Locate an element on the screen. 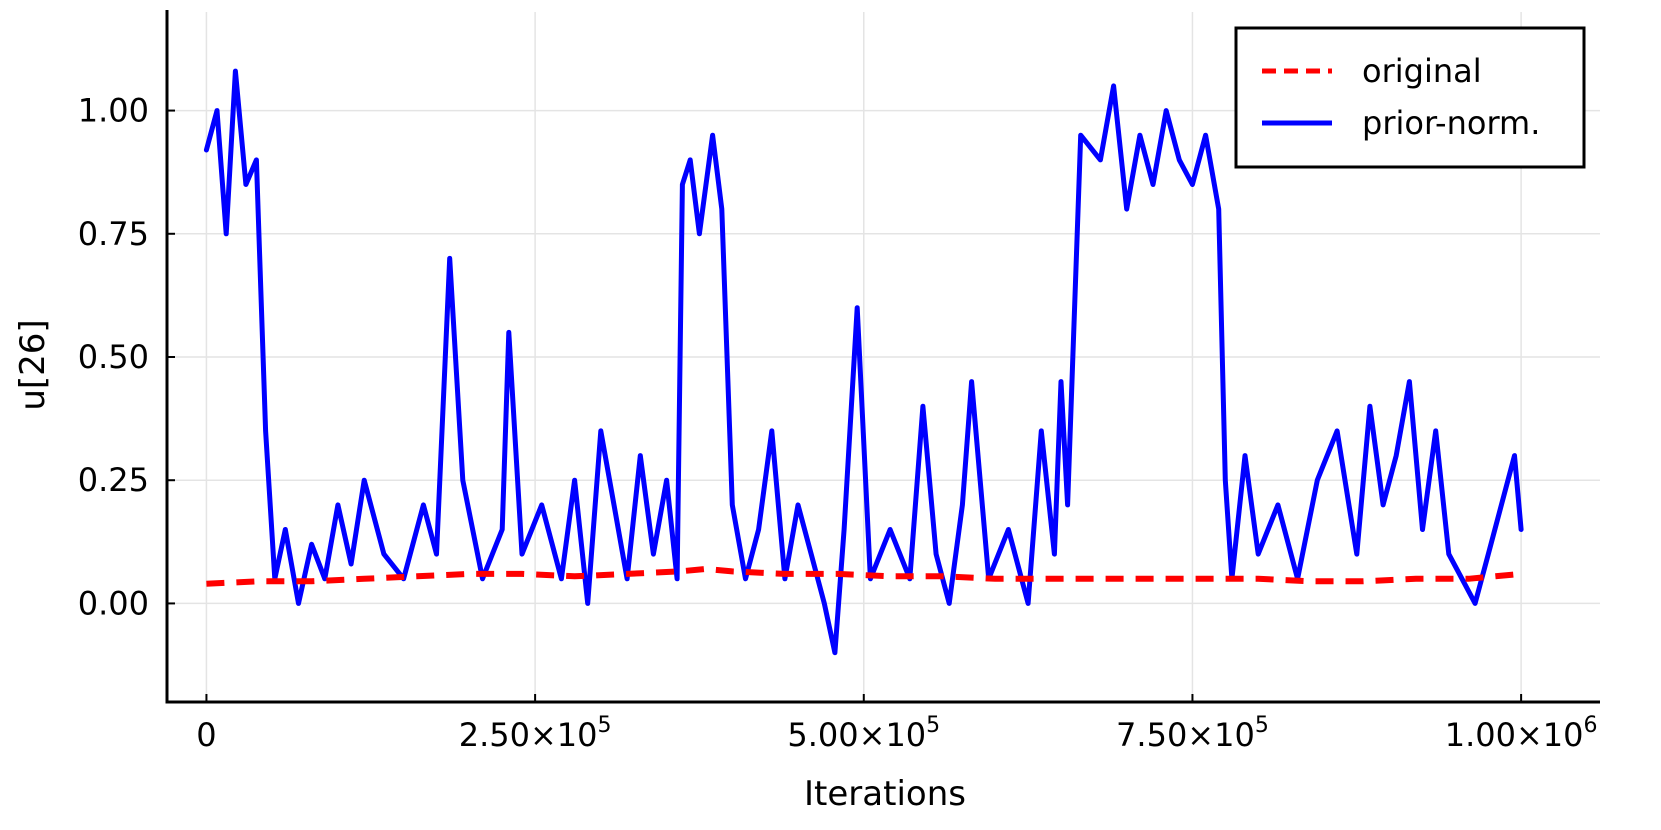 The height and width of the screenshot is (830, 1661). legend-box is located at coordinates (1410, 97).